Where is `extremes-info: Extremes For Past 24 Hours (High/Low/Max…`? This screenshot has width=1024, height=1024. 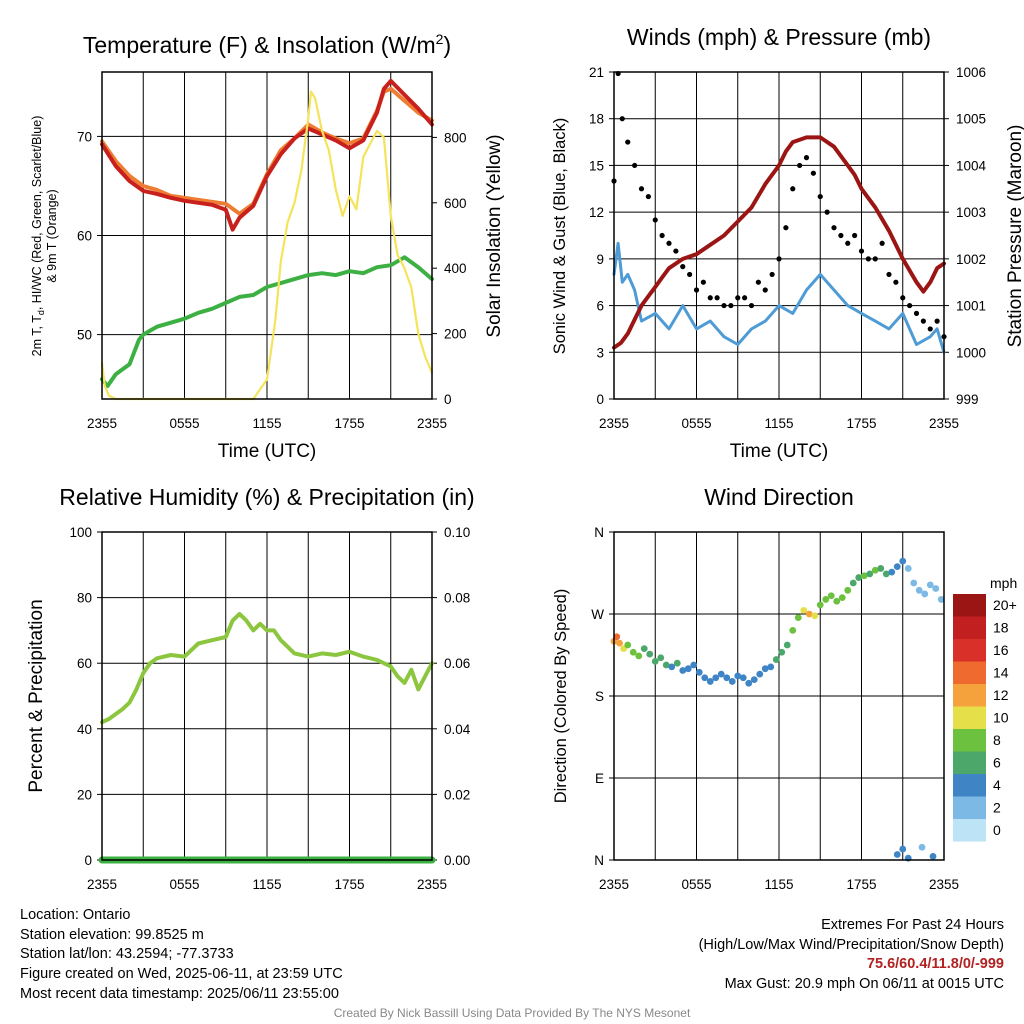
extremes-info: Extremes For Past 24 Hours (High/Low/Max… is located at coordinates (851, 955).